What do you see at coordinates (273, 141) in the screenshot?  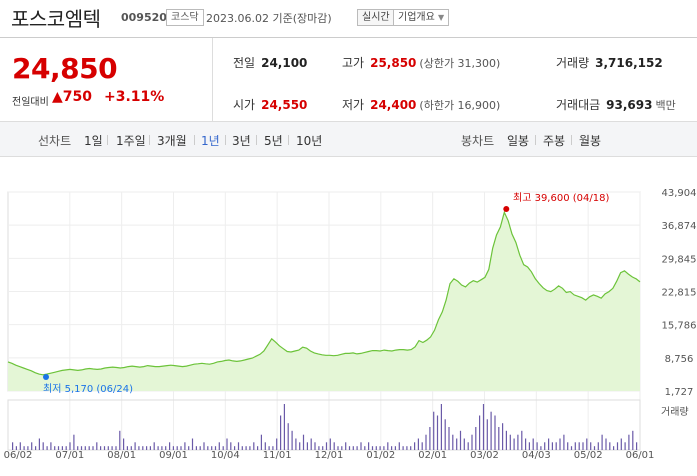 I see `tab-5y: 5년` at bounding box center [273, 141].